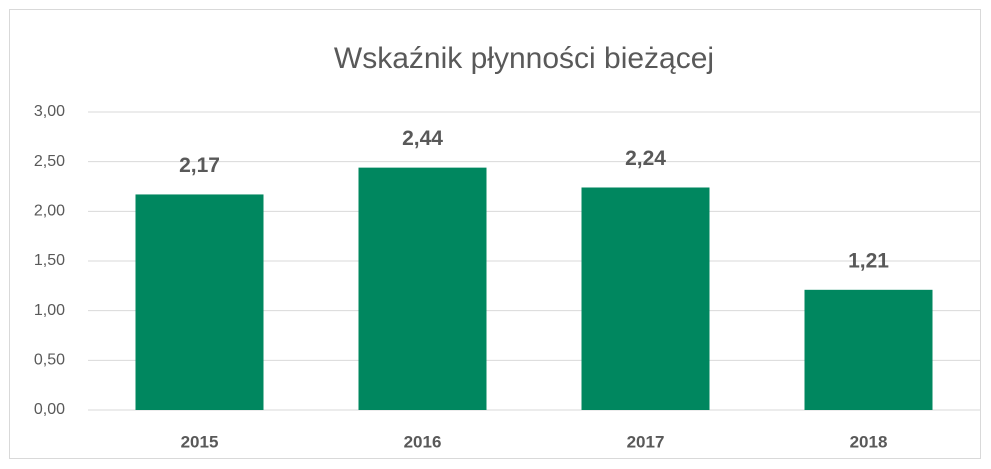 The image size is (991, 469). Describe the element at coordinates (49, 161) in the screenshot. I see `y-tick-label: 2,50` at that location.